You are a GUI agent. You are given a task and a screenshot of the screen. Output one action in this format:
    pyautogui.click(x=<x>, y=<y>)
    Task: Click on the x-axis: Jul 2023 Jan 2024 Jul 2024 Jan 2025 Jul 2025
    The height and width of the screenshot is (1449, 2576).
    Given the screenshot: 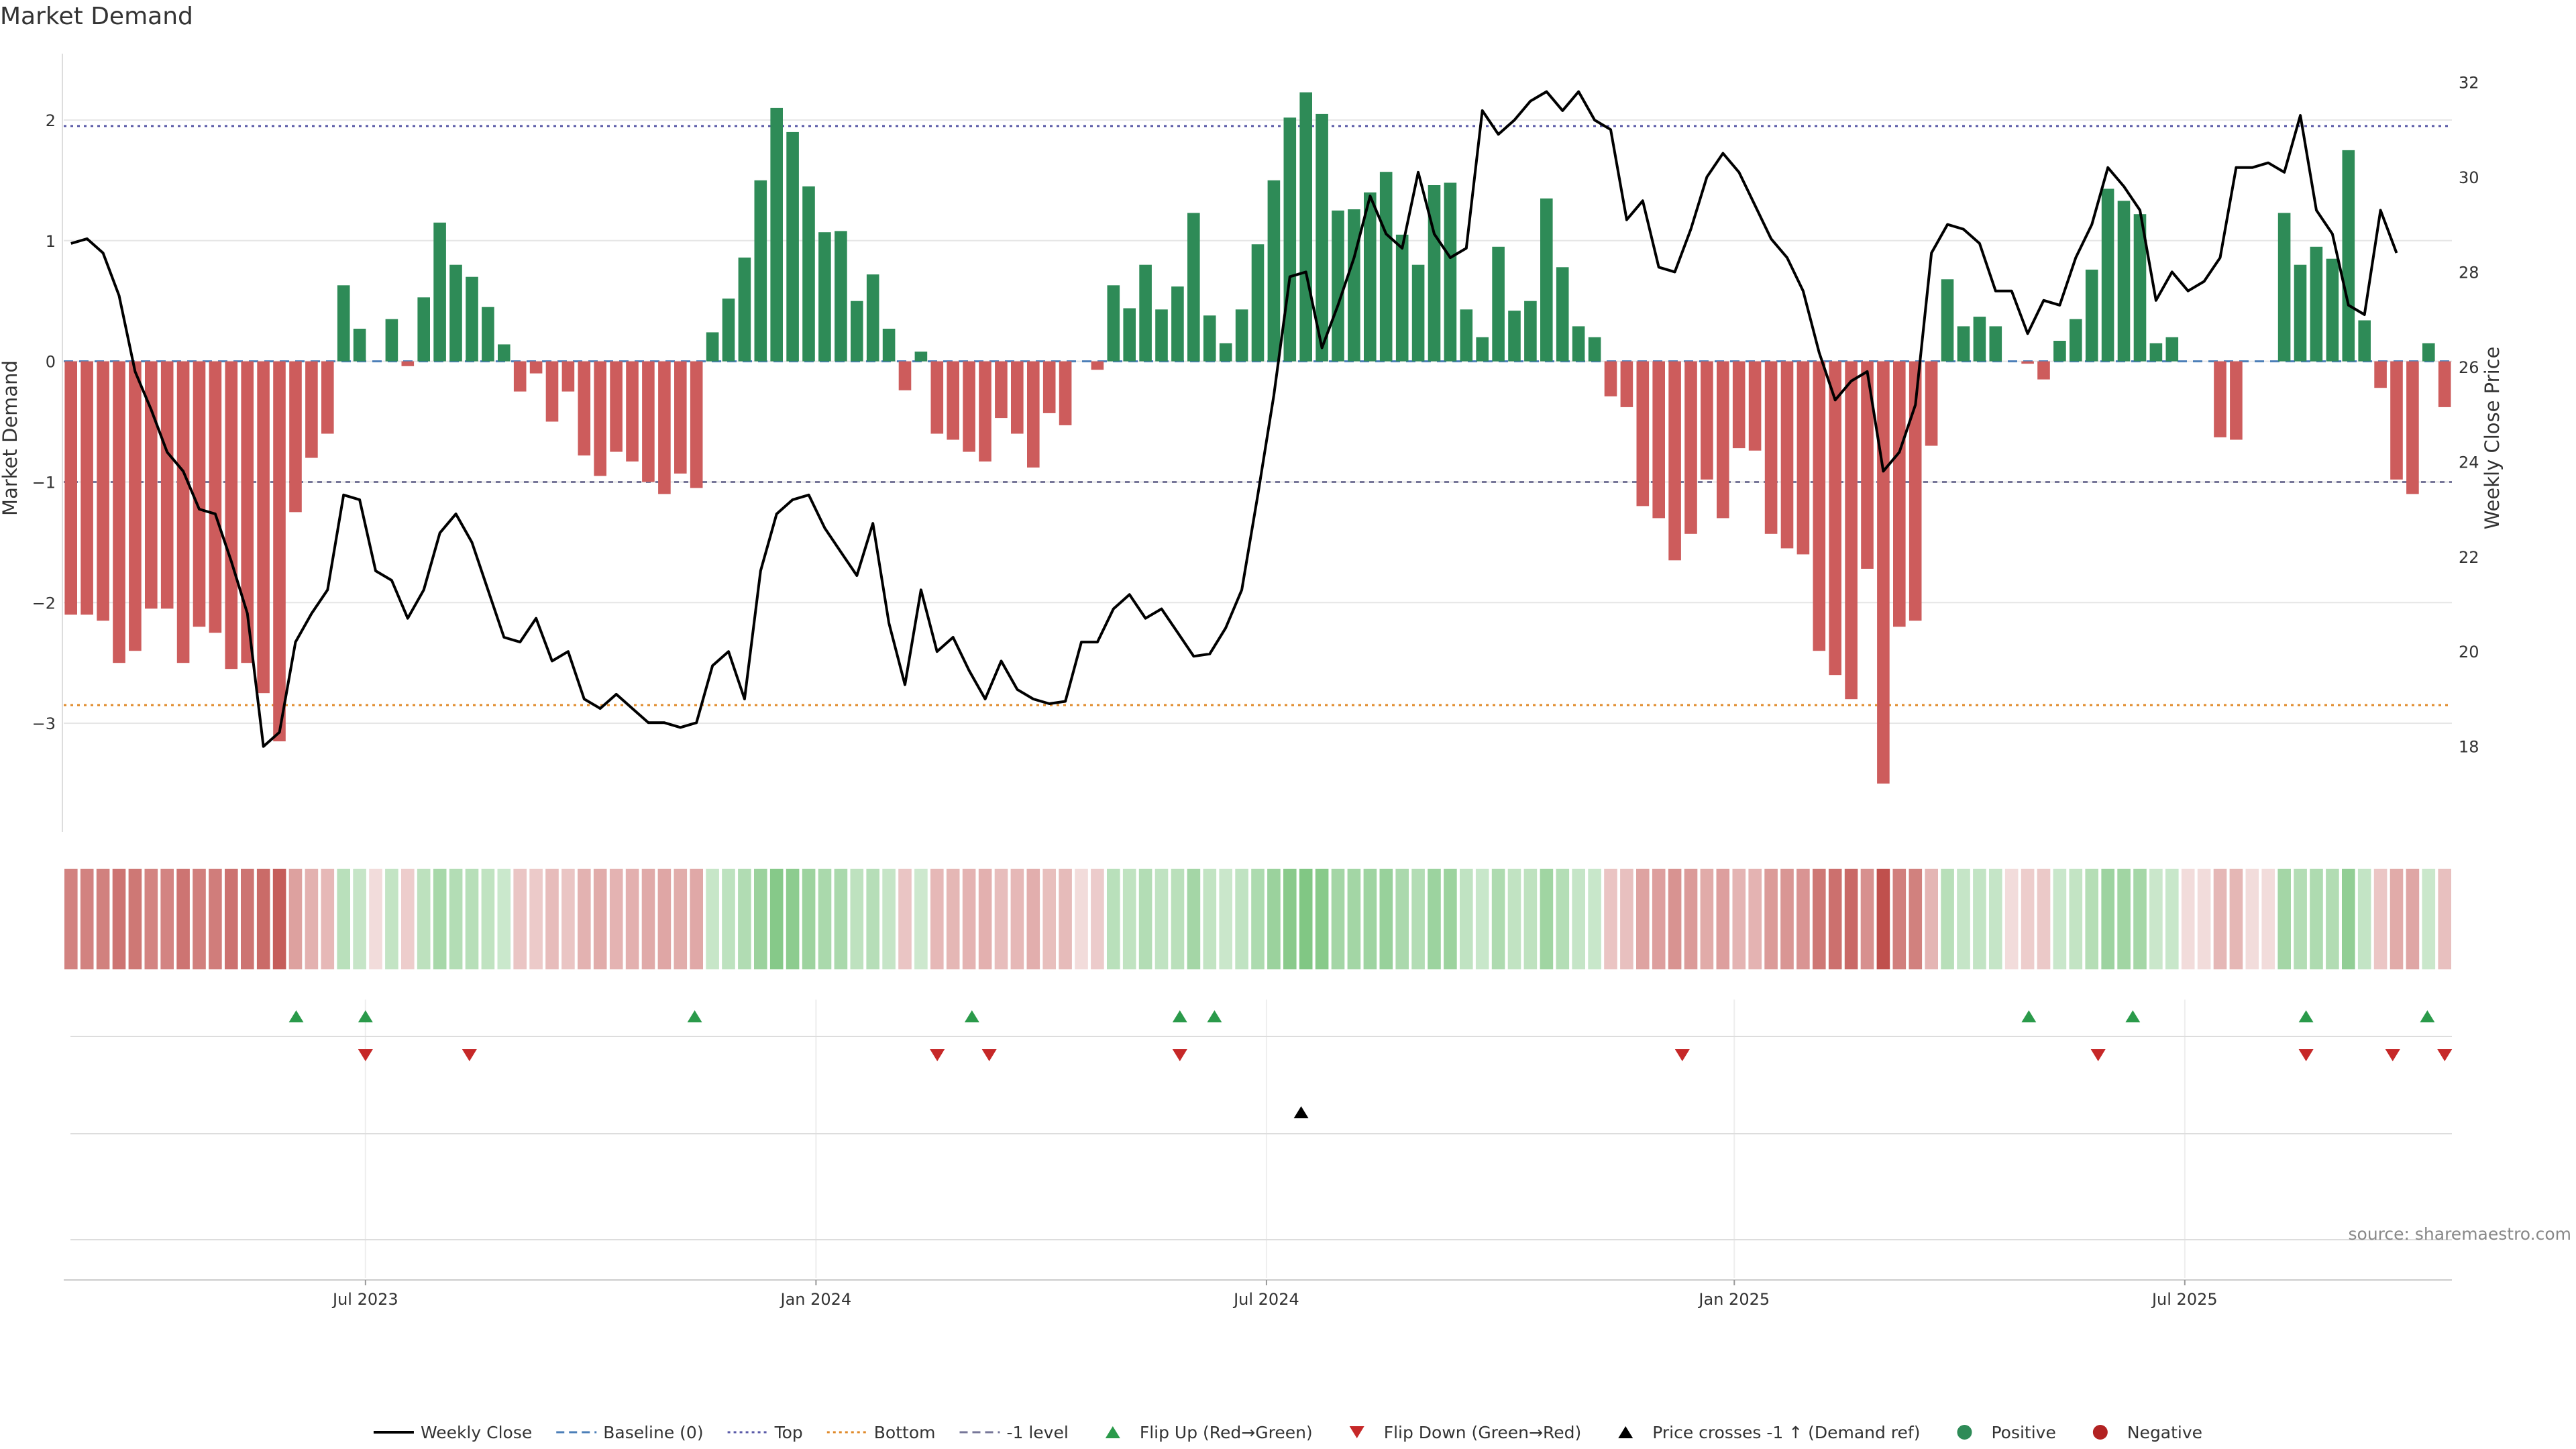 What is the action you would take?
    pyautogui.click(x=1258, y=1294)
    